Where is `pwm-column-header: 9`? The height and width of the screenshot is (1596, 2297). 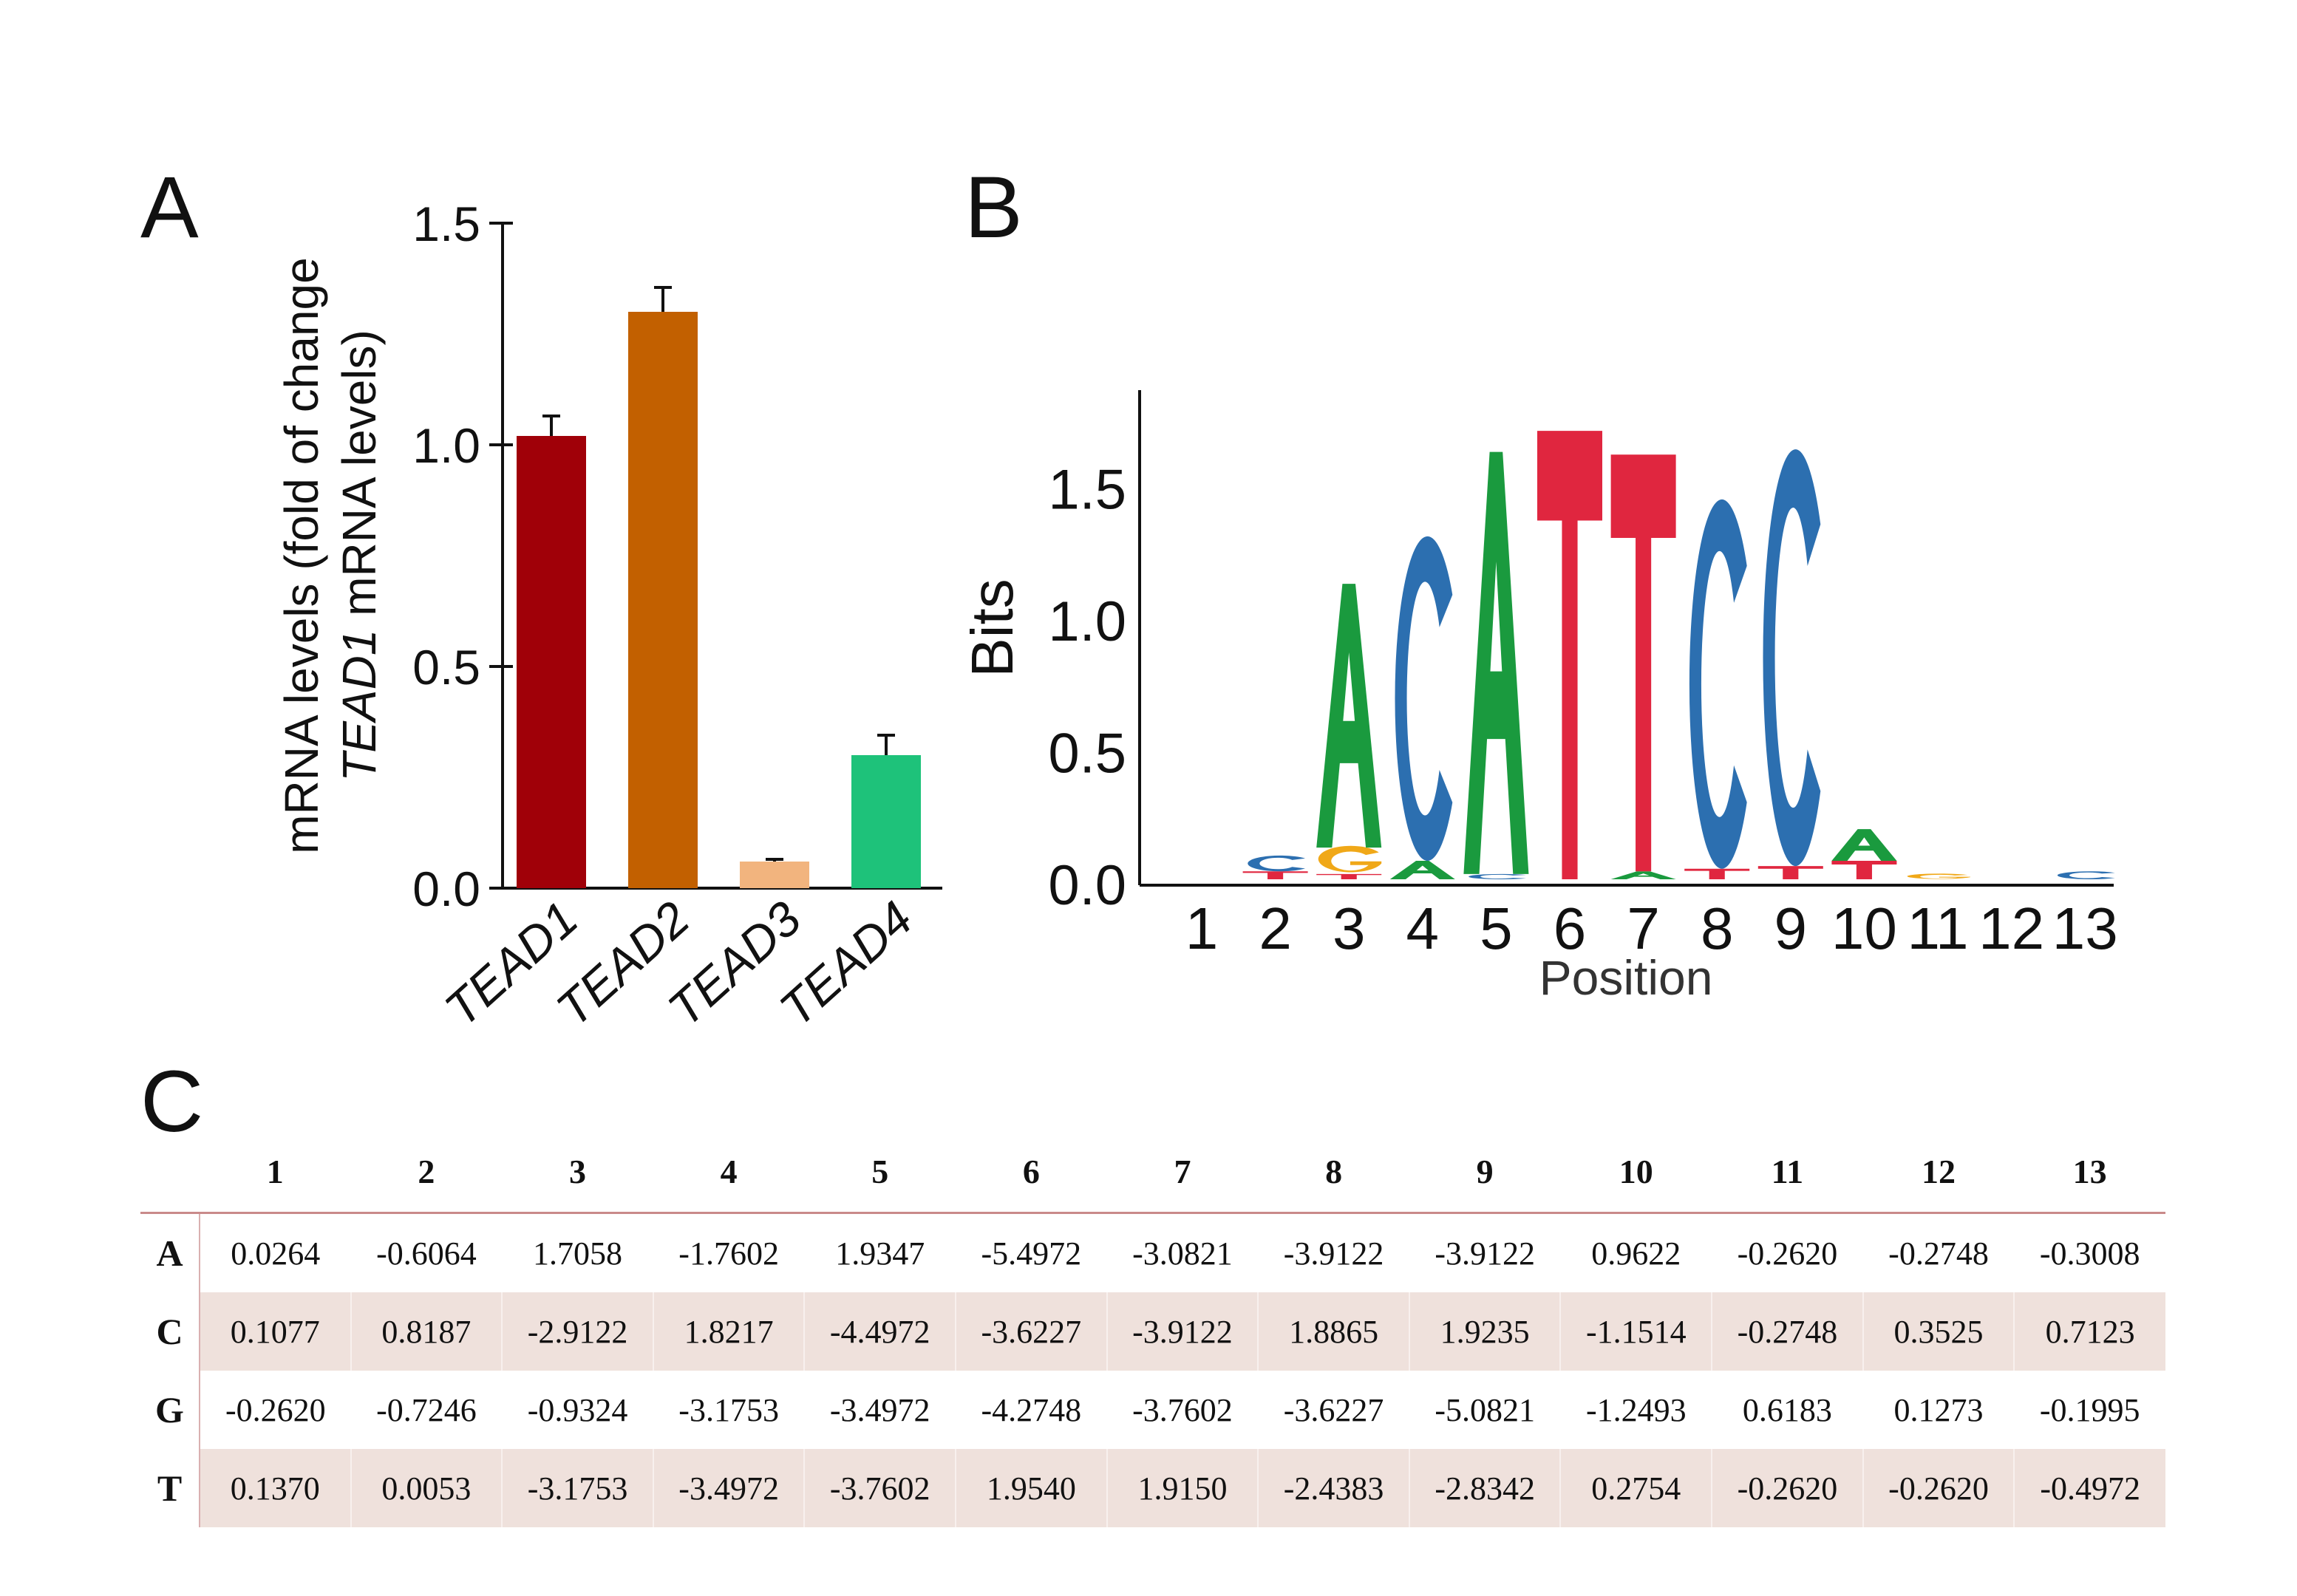
pwm-column-header: 9 is located at coordinates (1485, 1171).